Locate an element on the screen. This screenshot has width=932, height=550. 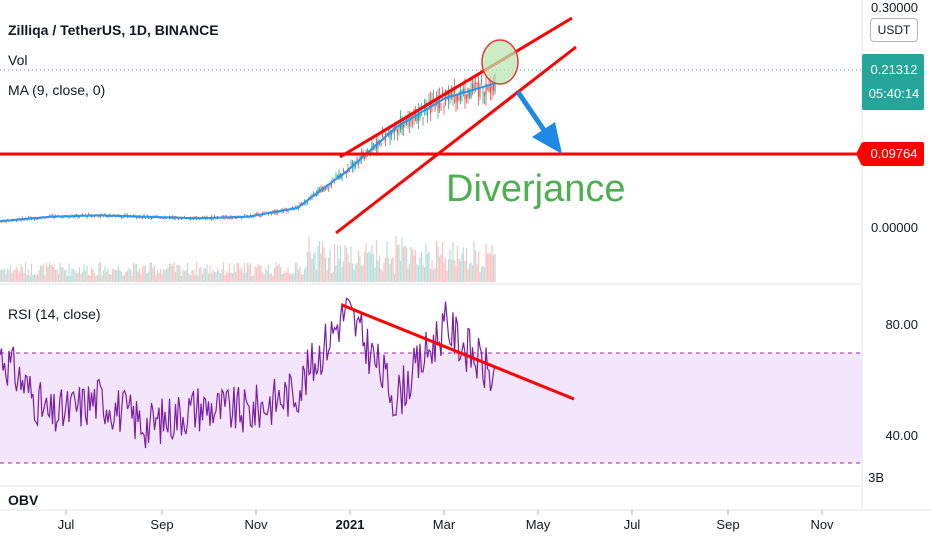
rsi-trend-line is located at coordinates (458, 352).